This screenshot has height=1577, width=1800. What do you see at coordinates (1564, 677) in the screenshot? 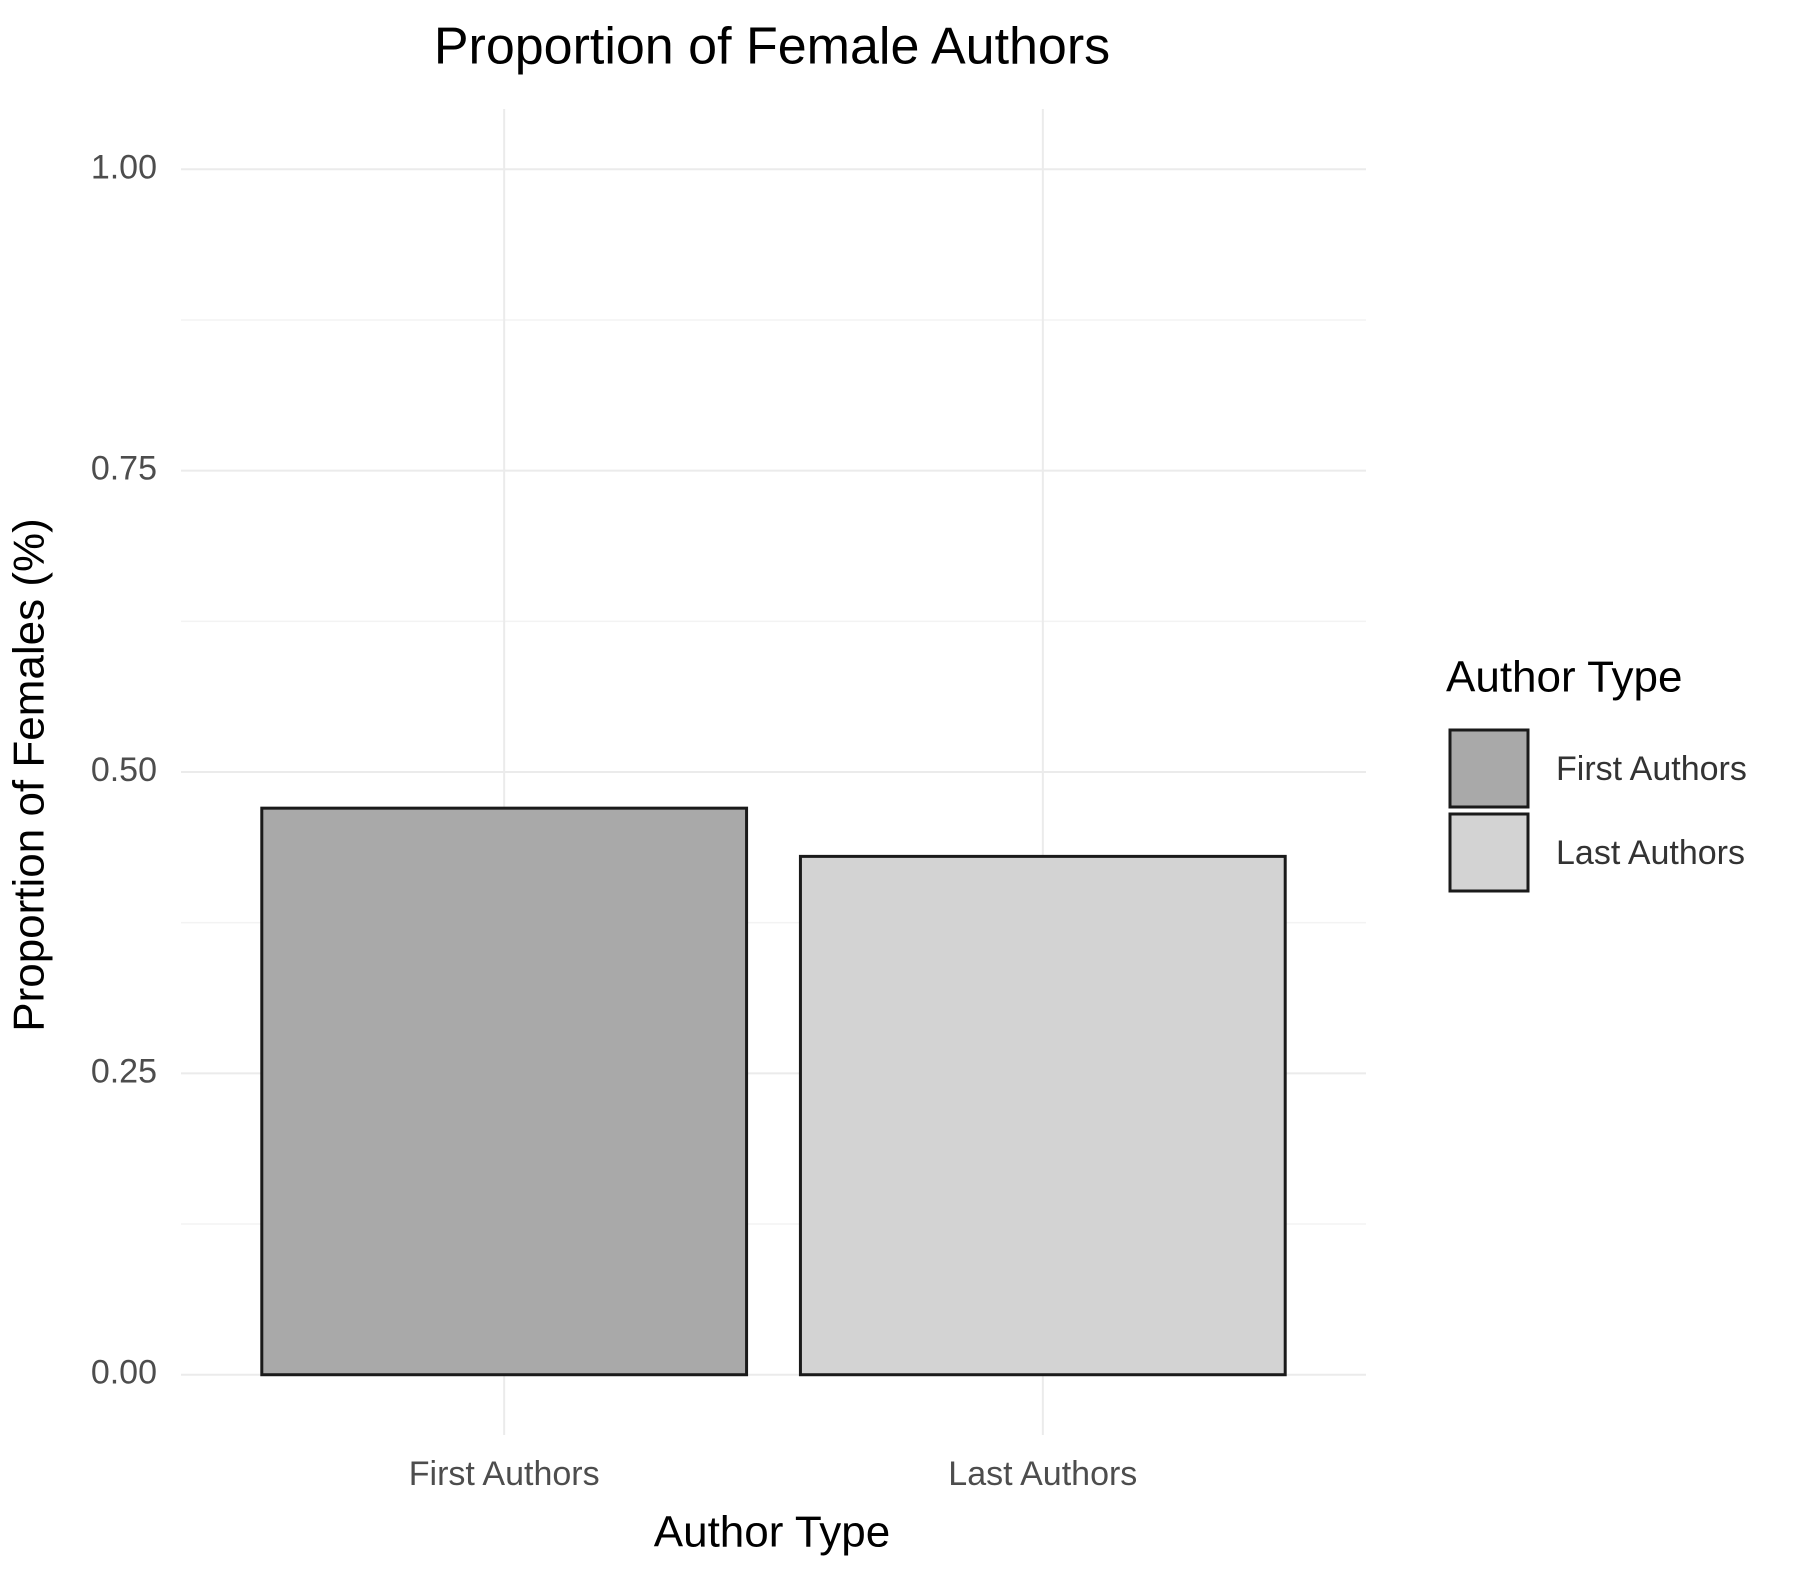
I see `legend-title: Author Type` at bounding box center [1564, 677].